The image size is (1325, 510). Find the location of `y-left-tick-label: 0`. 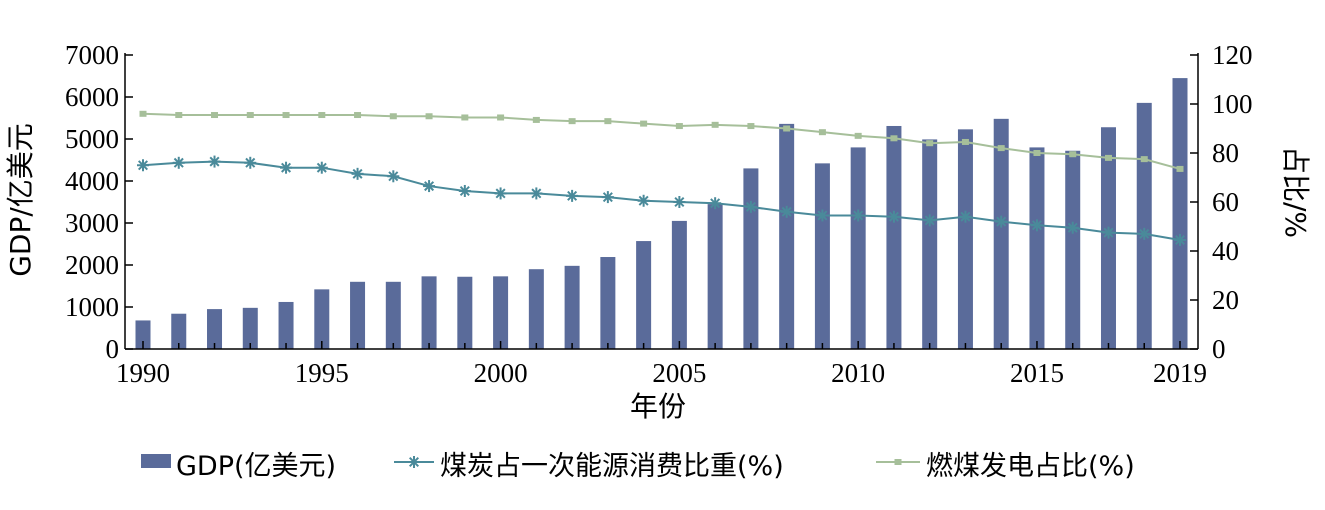

y-left-tick-label: 0 is located at coordinates (113, 349).